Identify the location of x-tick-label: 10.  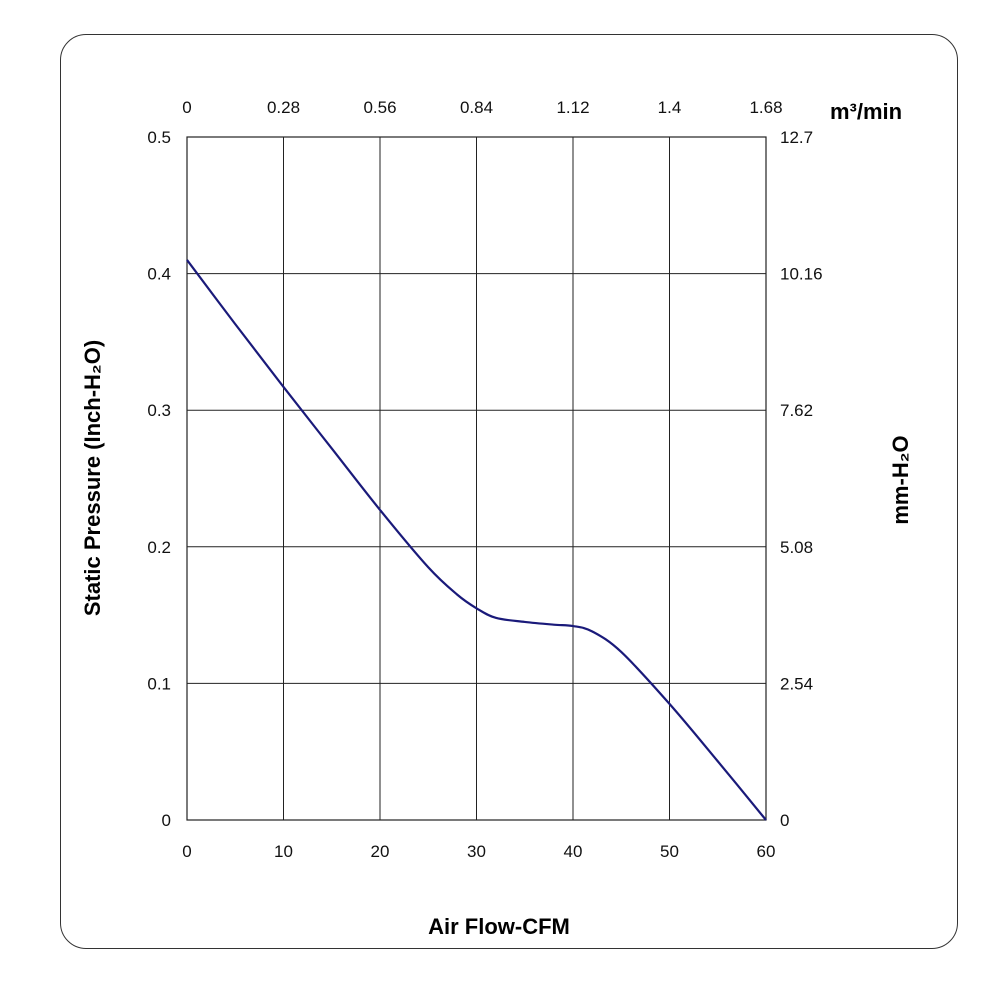
(283, 851).